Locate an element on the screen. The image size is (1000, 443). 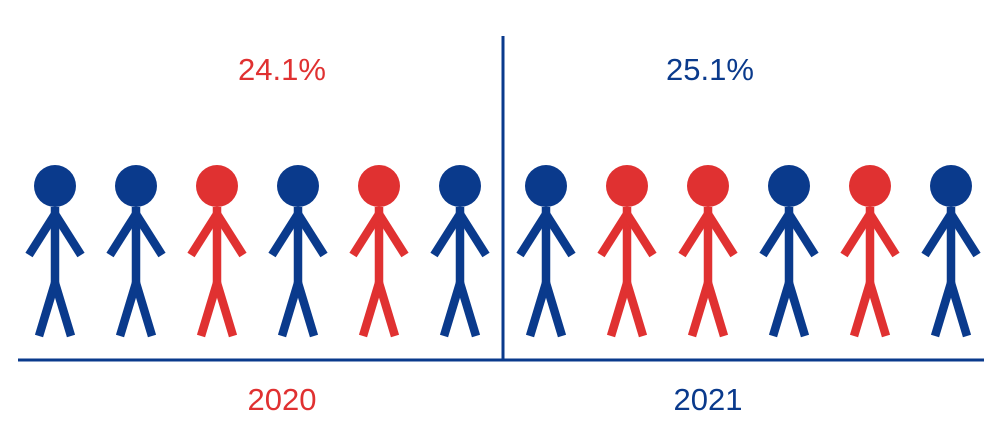
person-figure-2020-1-blue is located at coordinates (55, 251).